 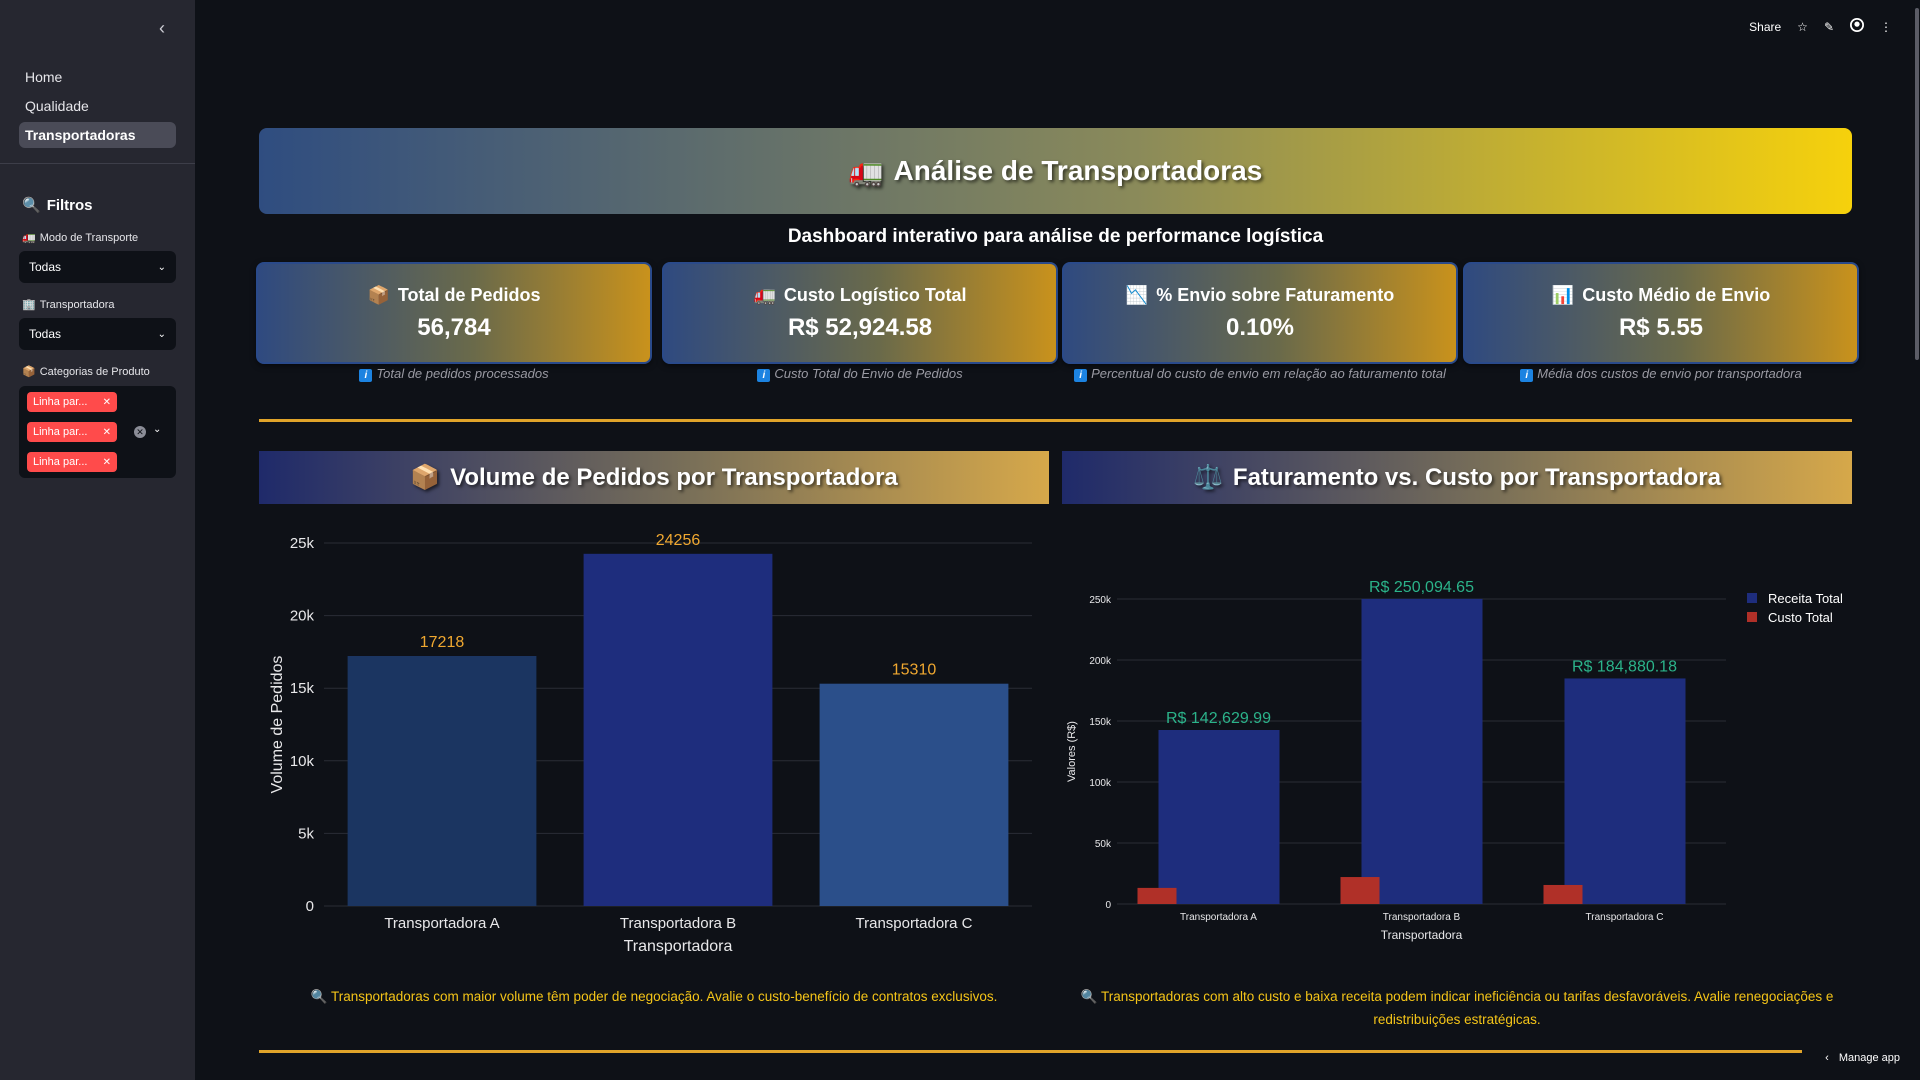 What do you see at coordinates (654, 477) in the screenshot?
I see `volume-section-title: 📦 Volume de Pedidos por Transportadora` at bounding box center [654, 477].